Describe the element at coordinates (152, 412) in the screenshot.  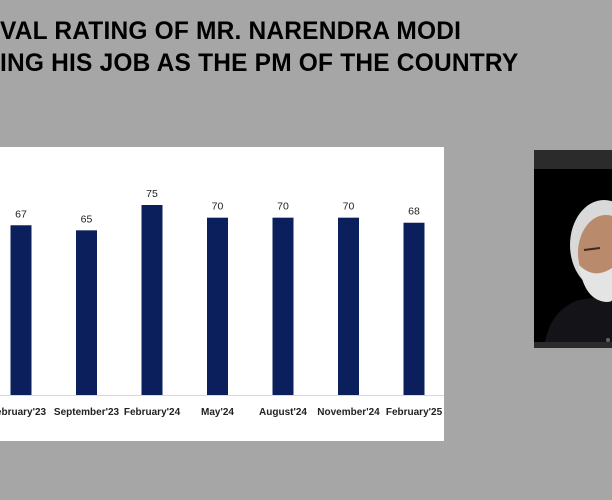
I see `x-tick-label: February'24` at that location.